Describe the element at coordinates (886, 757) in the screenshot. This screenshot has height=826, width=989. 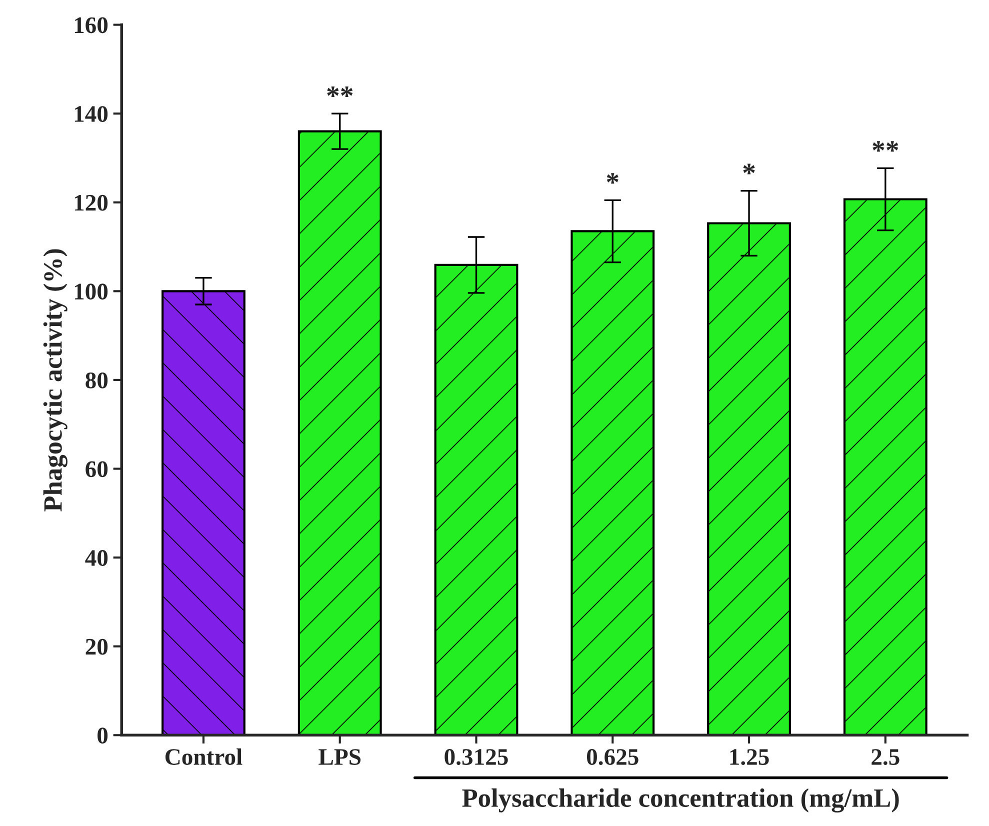
I see `x-tick-label: 2.5` at that location.